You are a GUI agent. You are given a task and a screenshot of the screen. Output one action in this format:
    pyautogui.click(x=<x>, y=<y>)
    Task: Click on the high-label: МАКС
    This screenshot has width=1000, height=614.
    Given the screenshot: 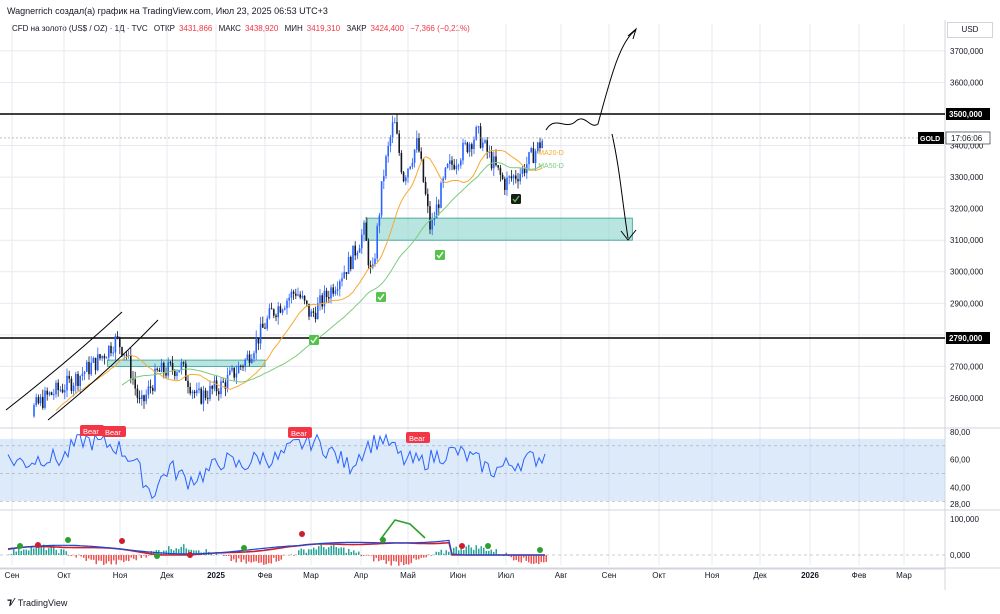 What is the action you would take?
    pyautogui.click(x=229, y=28)
    